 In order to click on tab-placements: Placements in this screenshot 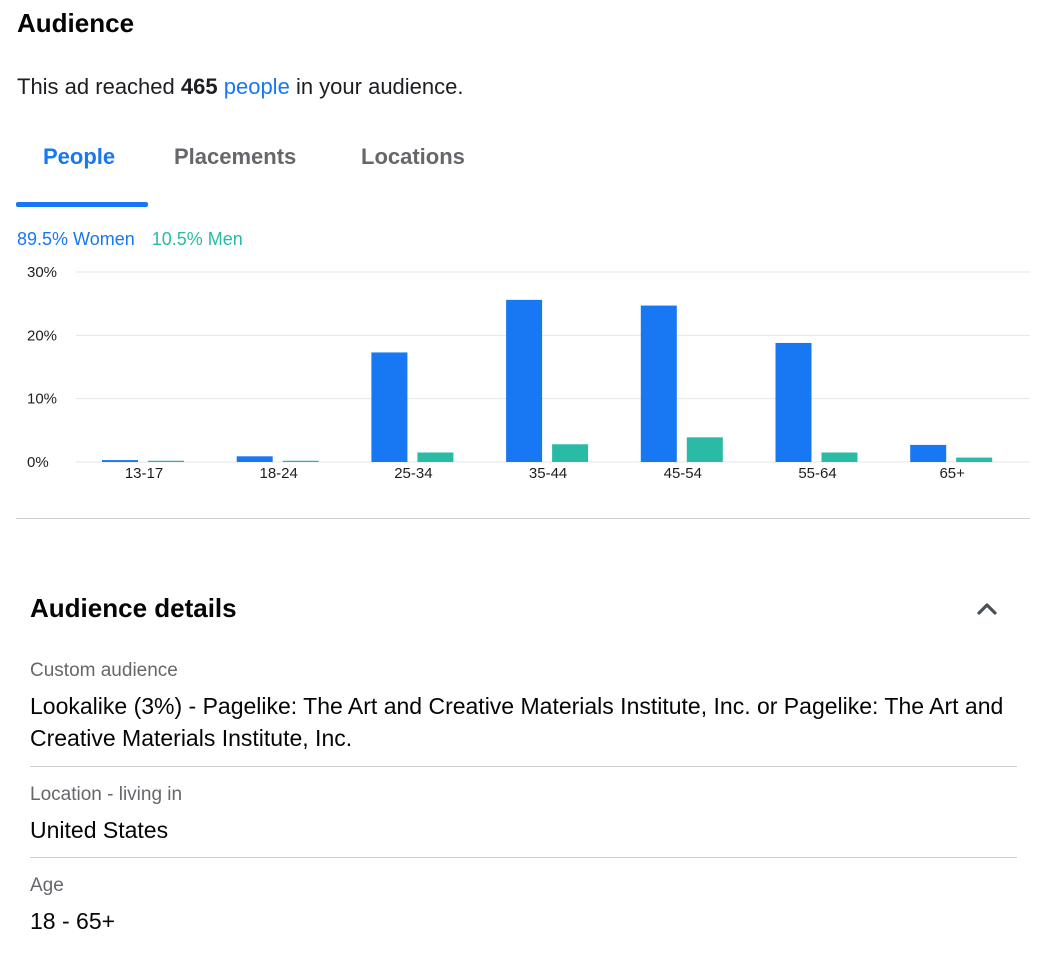, I will do `click(235, 156)`.